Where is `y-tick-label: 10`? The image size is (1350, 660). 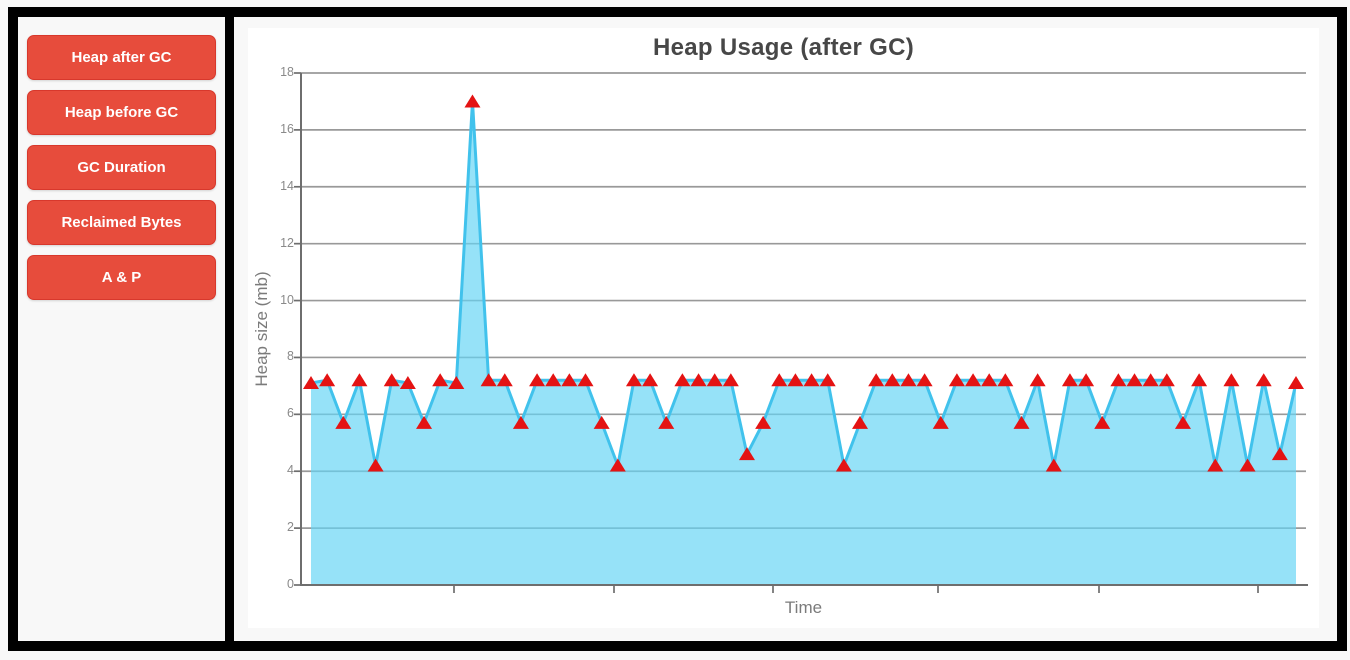 y-tick-label: 10 is located at coordinates (287, 299).